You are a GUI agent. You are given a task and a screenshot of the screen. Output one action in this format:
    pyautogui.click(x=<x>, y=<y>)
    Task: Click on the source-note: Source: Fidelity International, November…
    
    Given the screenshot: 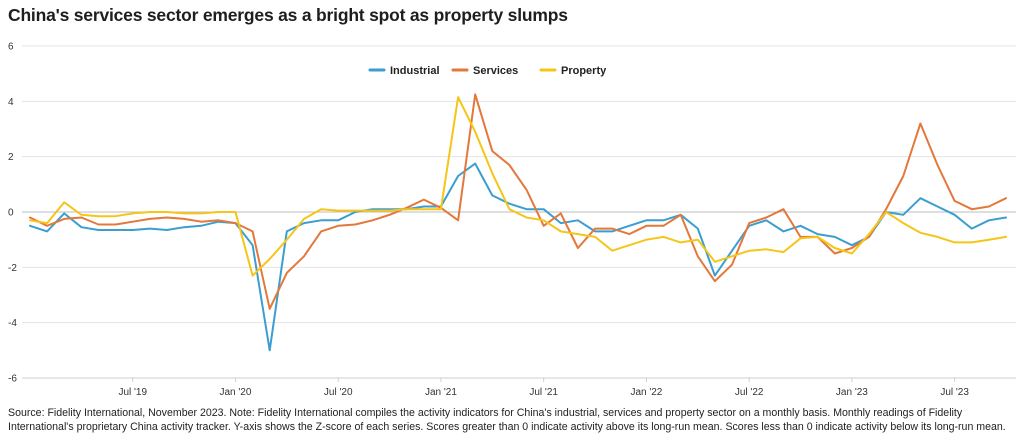 What is the action you would take?
    pyautogui.click(x=507, y=420)
    